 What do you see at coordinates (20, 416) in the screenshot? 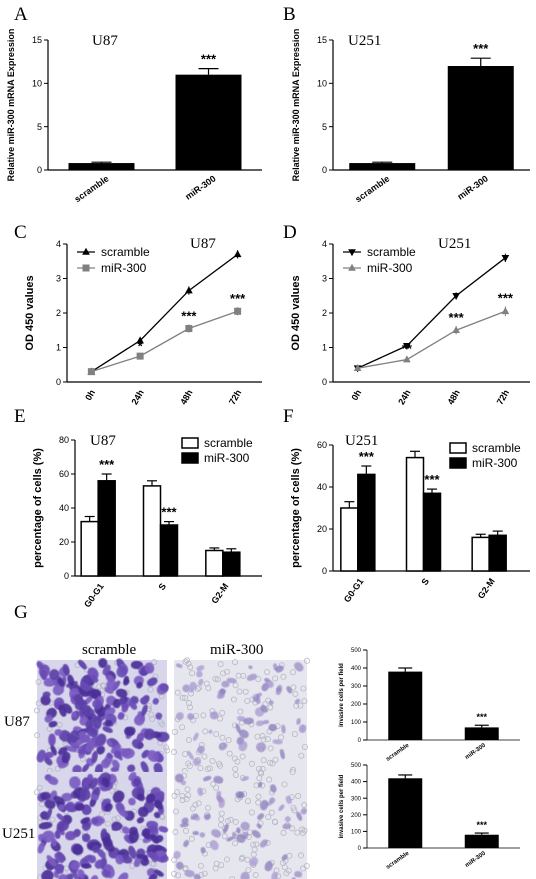
I see `panel-label-e: E` at bounding box center [20, 416].